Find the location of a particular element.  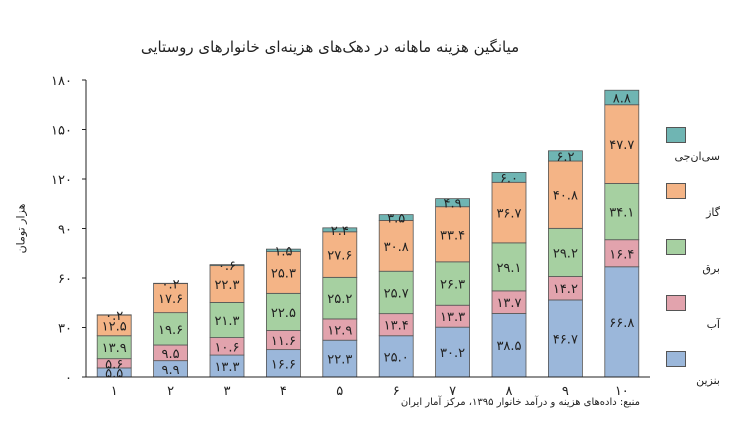

data-label: ۲۲.۵ is located at coordinates (283, 313).